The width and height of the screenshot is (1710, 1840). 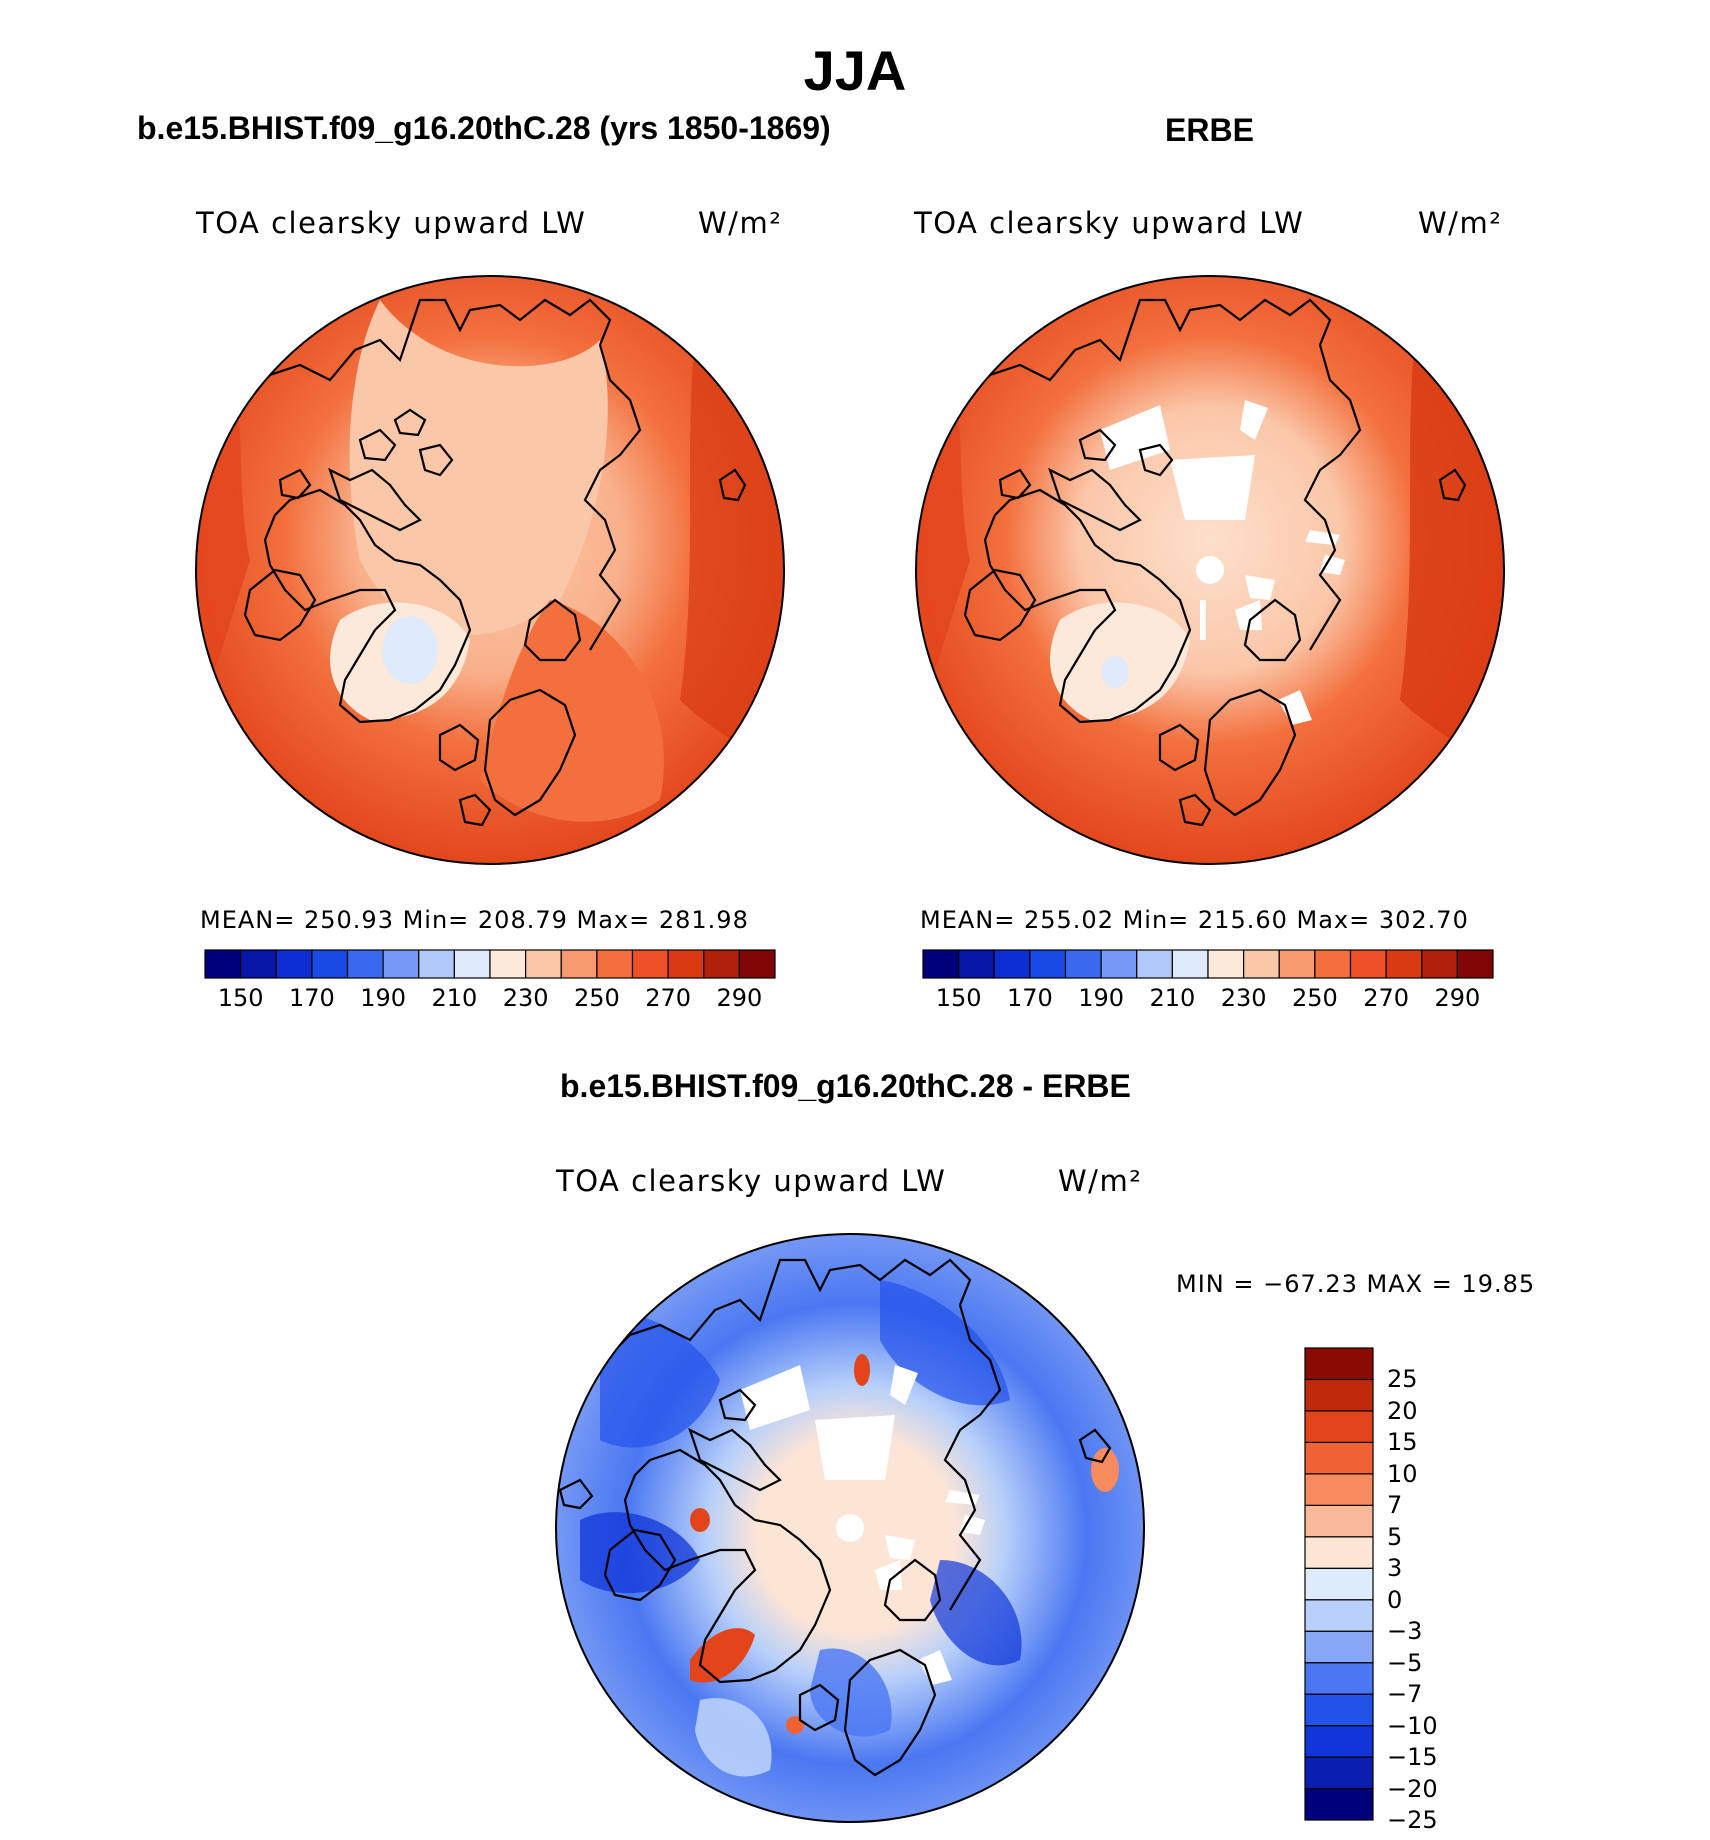 I want to click on obs-colorbar, so click(x=1208, y=964).